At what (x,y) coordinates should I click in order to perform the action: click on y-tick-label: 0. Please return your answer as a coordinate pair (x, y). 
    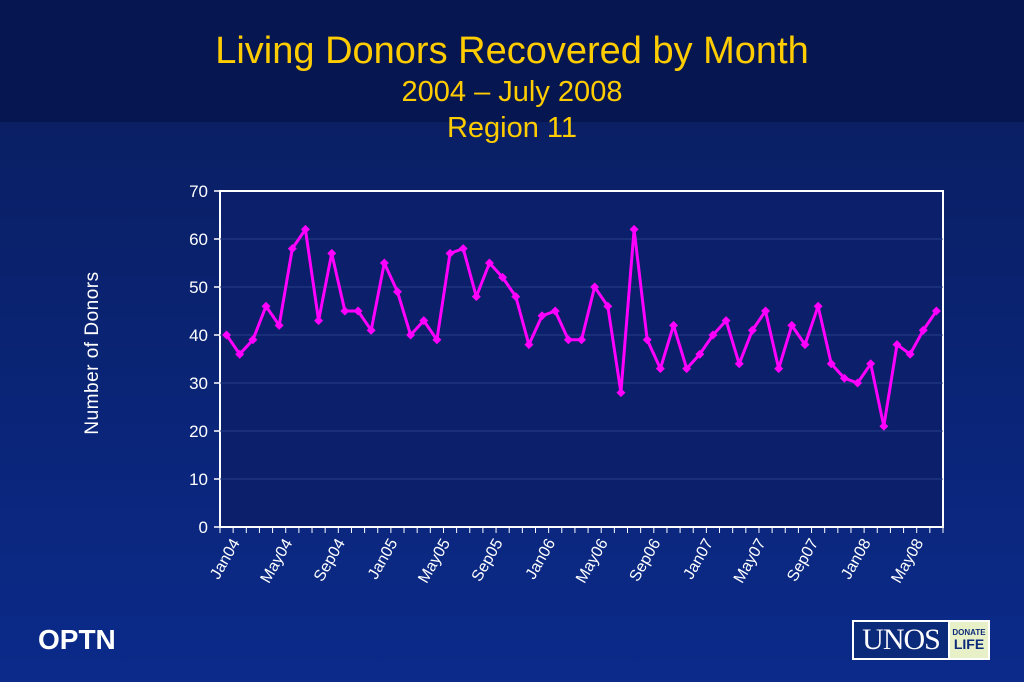
    Looking at the image, I should click on (203, 527).